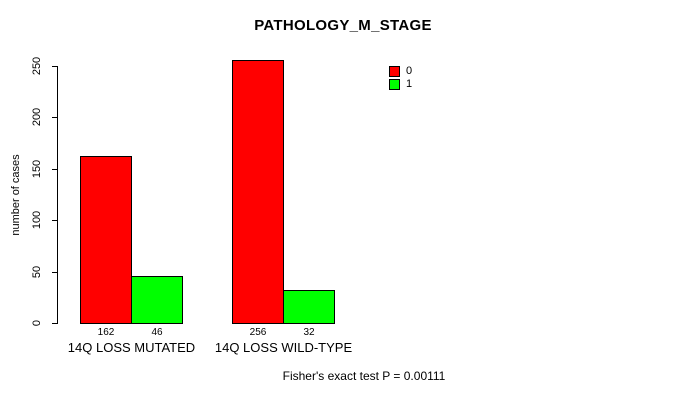 The height and width of the screenshot is (400, 690). What do you see at coordinates (37, 117) in the screenshot?
I see `y-tick-label: 200` at bounding box center [37, 117].